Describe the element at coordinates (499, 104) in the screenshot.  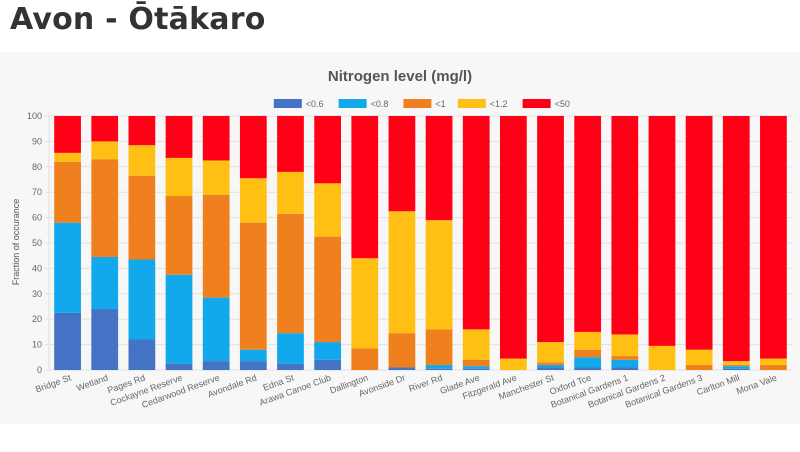
I see `legend-label: <1.2` at that location.